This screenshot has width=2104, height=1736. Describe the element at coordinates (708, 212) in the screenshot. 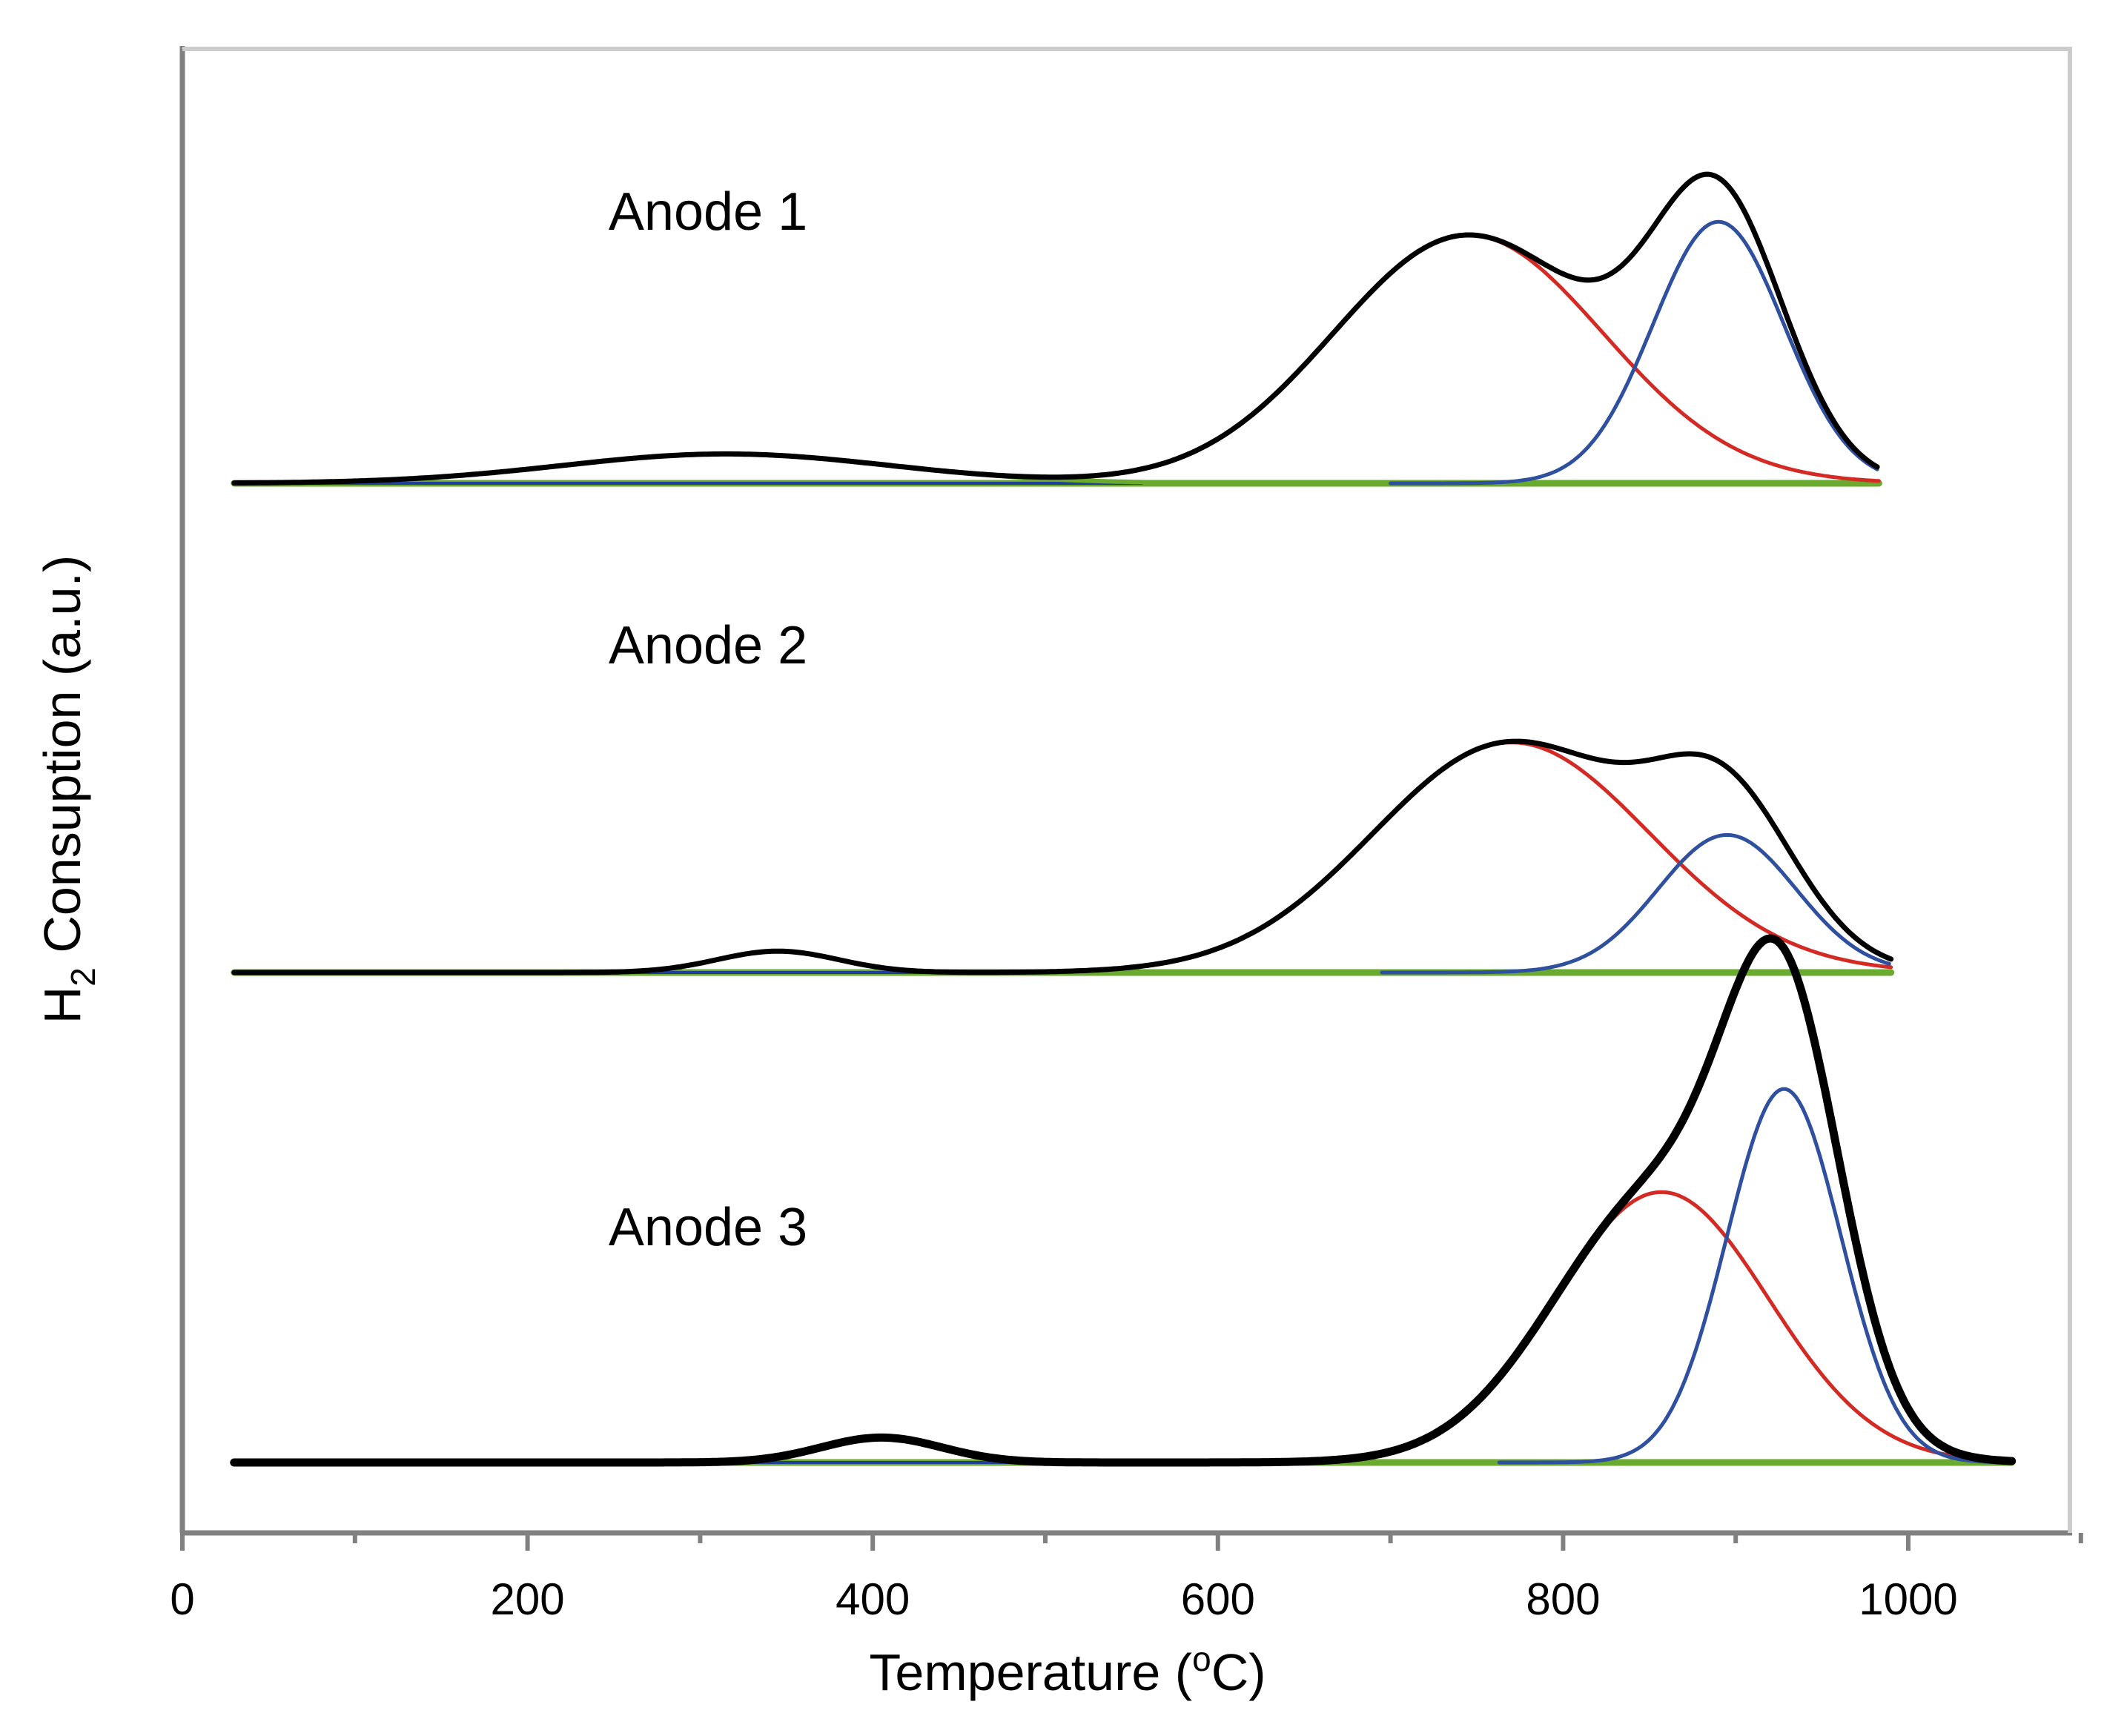

I see `panel-label: Anode 1` at that location.